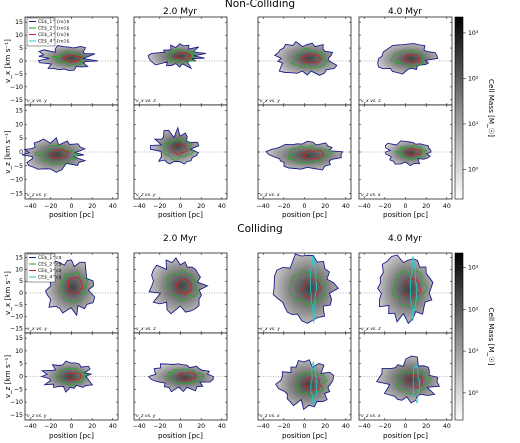  What do you see at coordinates (50, 271) in the screenshot?
I see `legend-entry: CE$_3^c$` at bounding box center [50, 271].